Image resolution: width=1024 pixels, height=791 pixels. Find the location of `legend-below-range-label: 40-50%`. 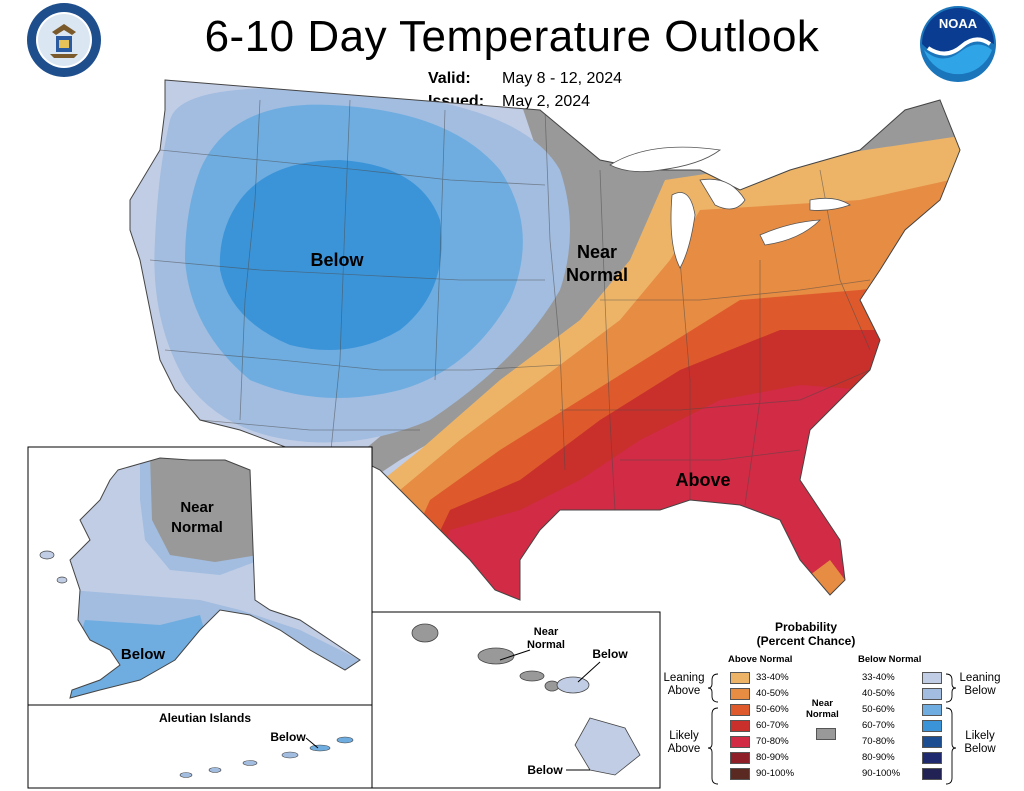

legend-below-range-label: 40-50% is located at coordinates (878, 693).